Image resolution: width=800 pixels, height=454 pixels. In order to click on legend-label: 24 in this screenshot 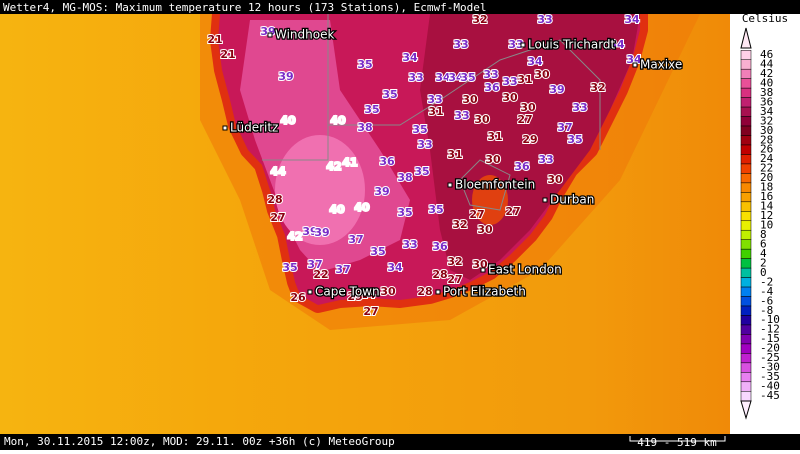, I will do `click(767, 158)`.